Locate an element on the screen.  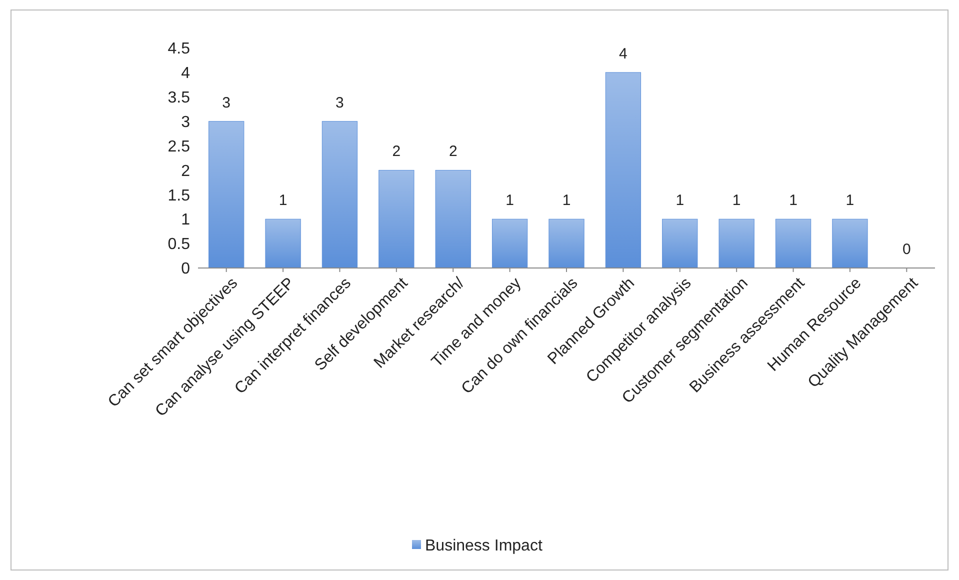
y-tick-label: 1 is located at coordinates (185, 220).